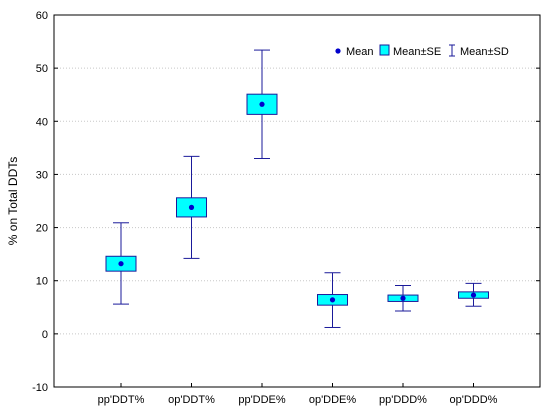  I want to click on y-tick-label: 40, so click(42, 122).